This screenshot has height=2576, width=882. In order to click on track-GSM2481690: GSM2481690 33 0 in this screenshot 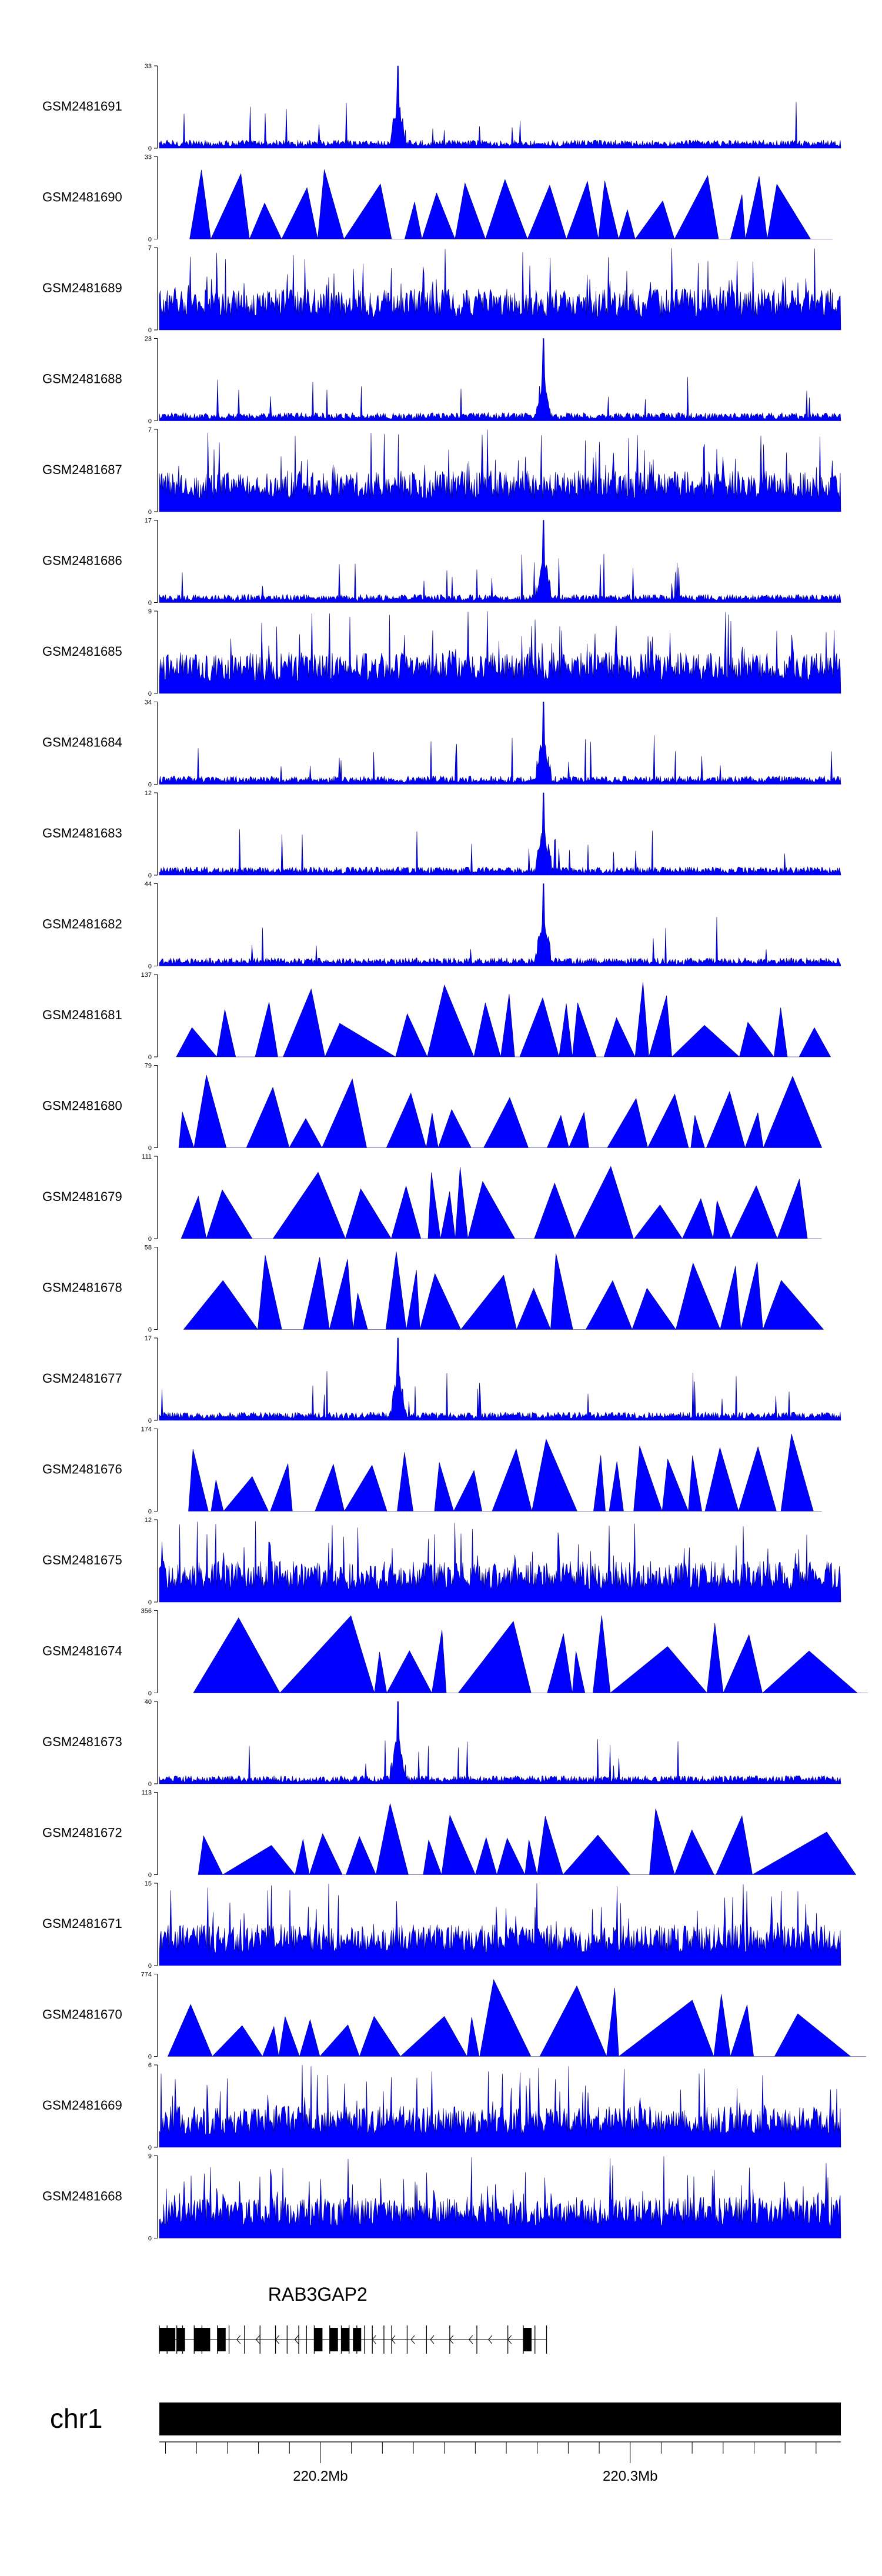, I will do `click(437, 198)`.